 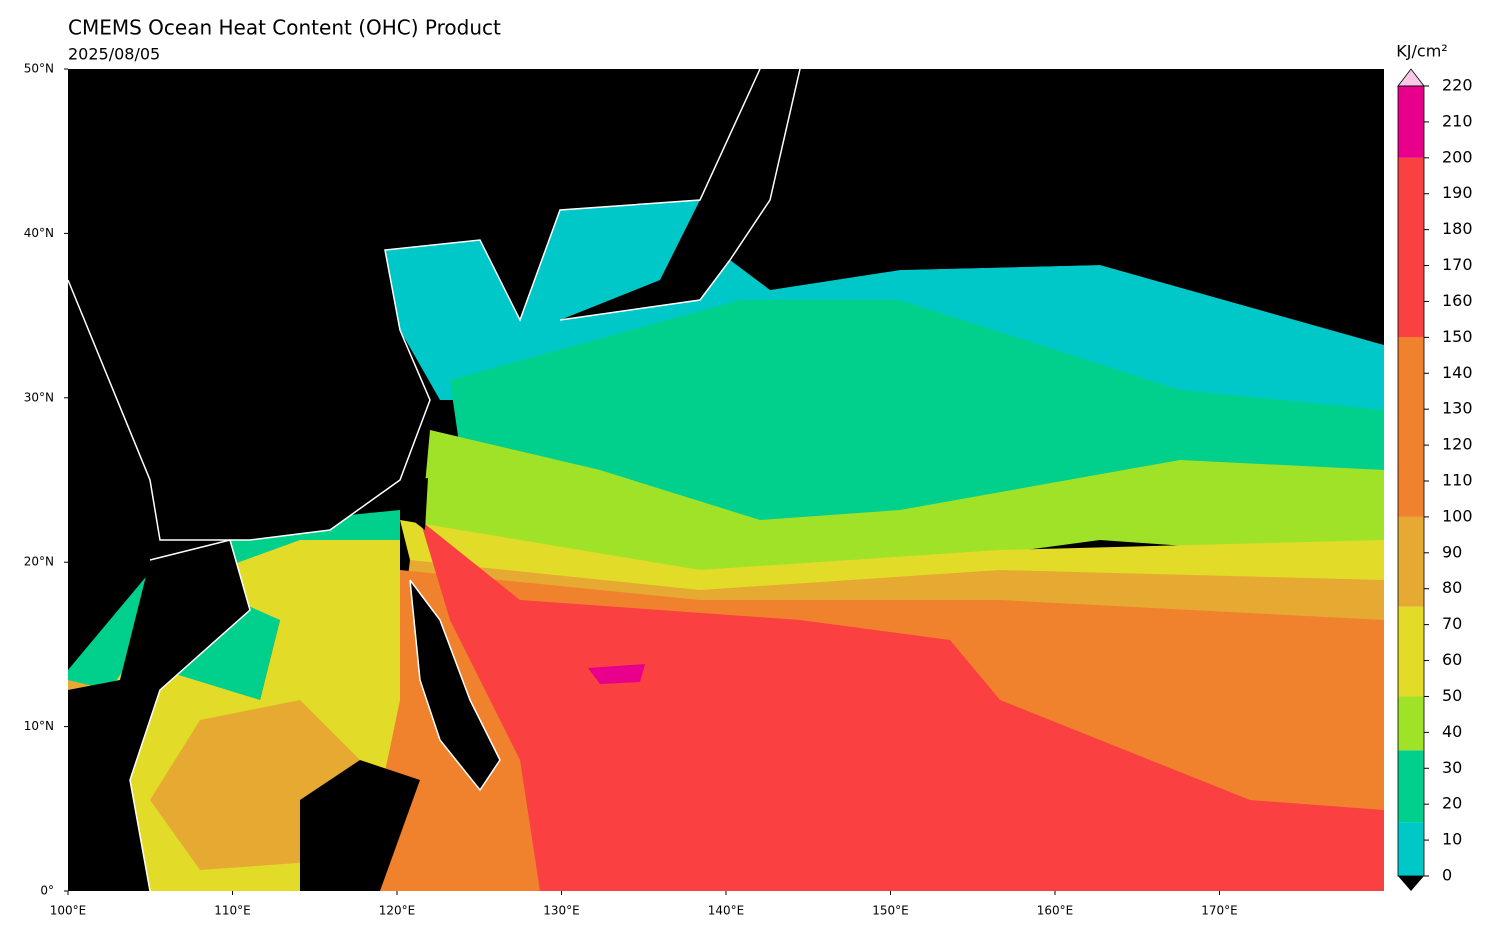 What do you see at coordinates (1457, 480) in the screenshot?
I see `colorbar-tick-label: 110` at bounding box center [1457, 480].